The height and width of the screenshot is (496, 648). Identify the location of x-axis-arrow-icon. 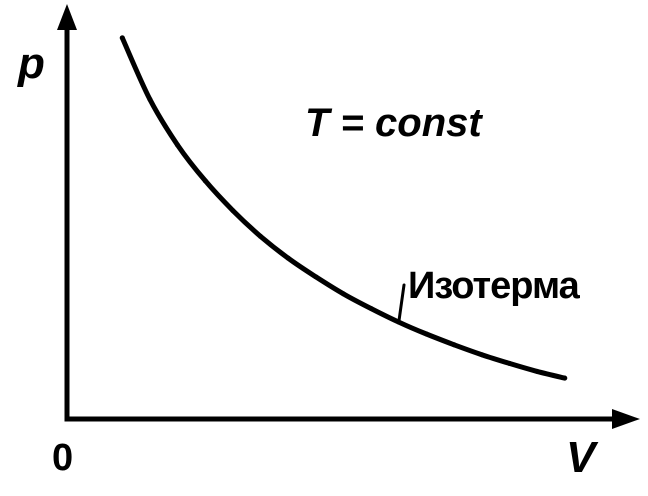
(626, 419).